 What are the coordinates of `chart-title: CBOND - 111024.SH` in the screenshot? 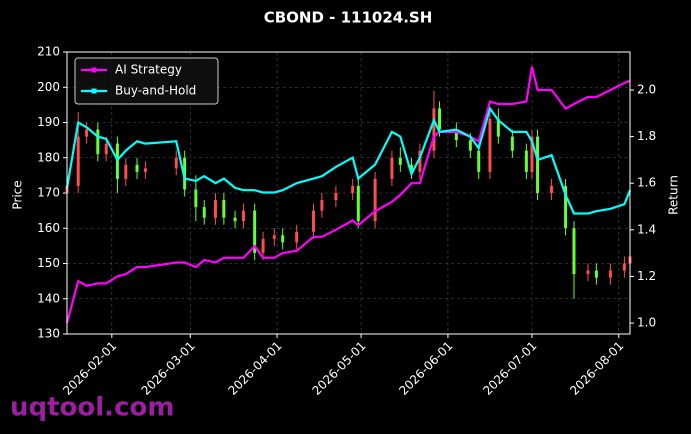 It's located at (348, 18).